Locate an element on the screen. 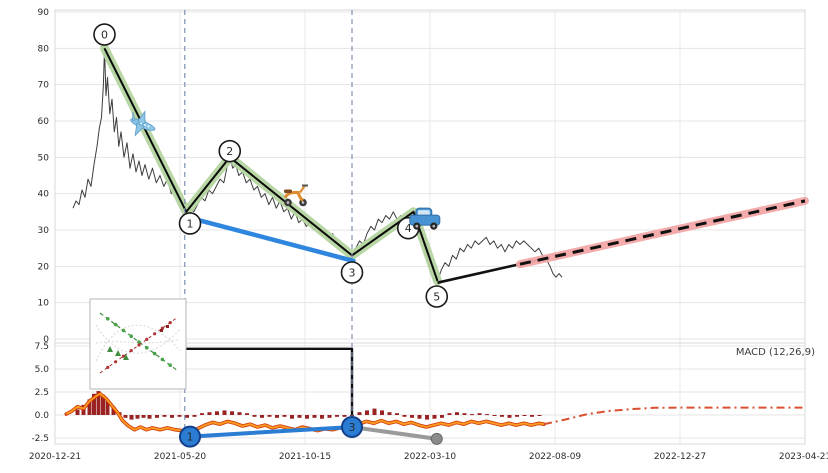 This screenshot has height=473, width=828. price-ytick-label: 40 is located at coordinates (44, 195).